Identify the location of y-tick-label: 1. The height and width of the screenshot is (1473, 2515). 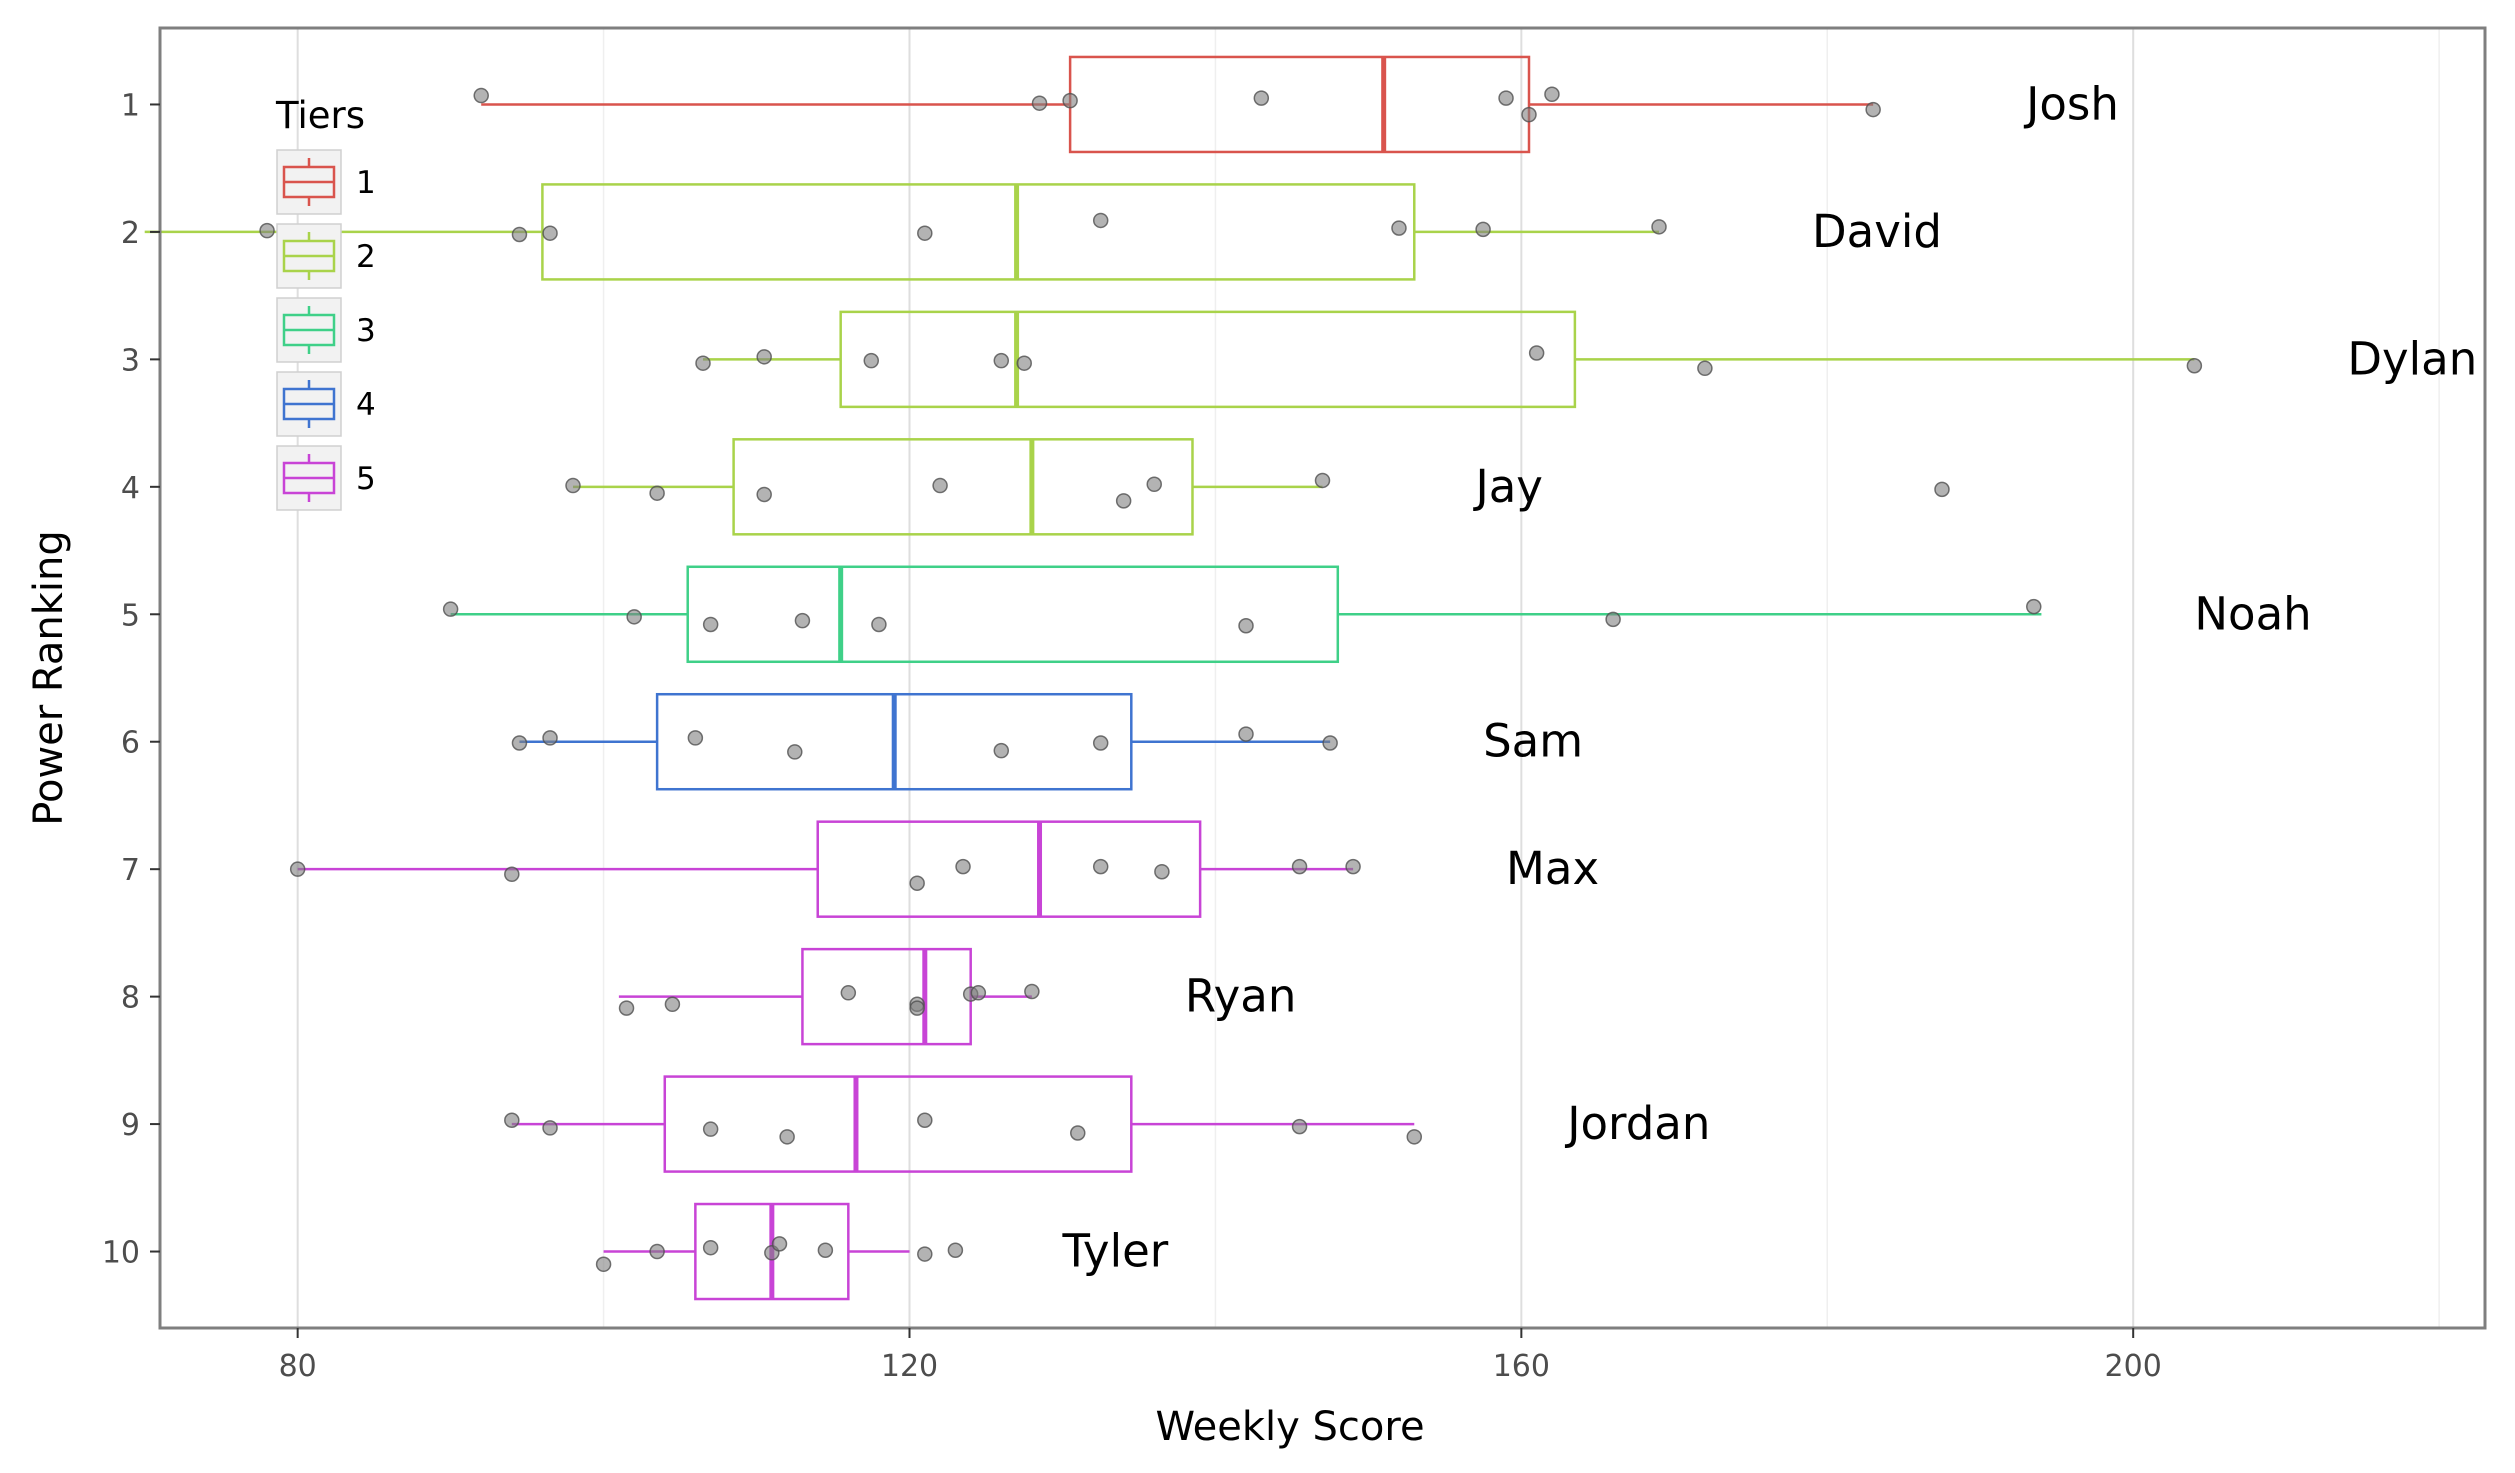
(130, 105).